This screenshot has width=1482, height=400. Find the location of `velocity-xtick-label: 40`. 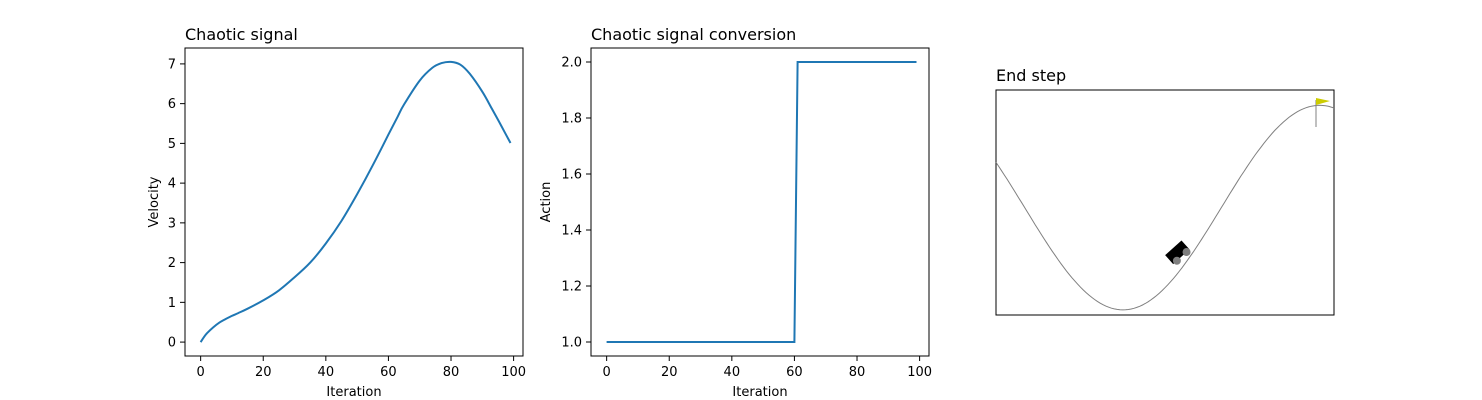

velocity-xtick-label: 40 is located at coordinates (326, 372).